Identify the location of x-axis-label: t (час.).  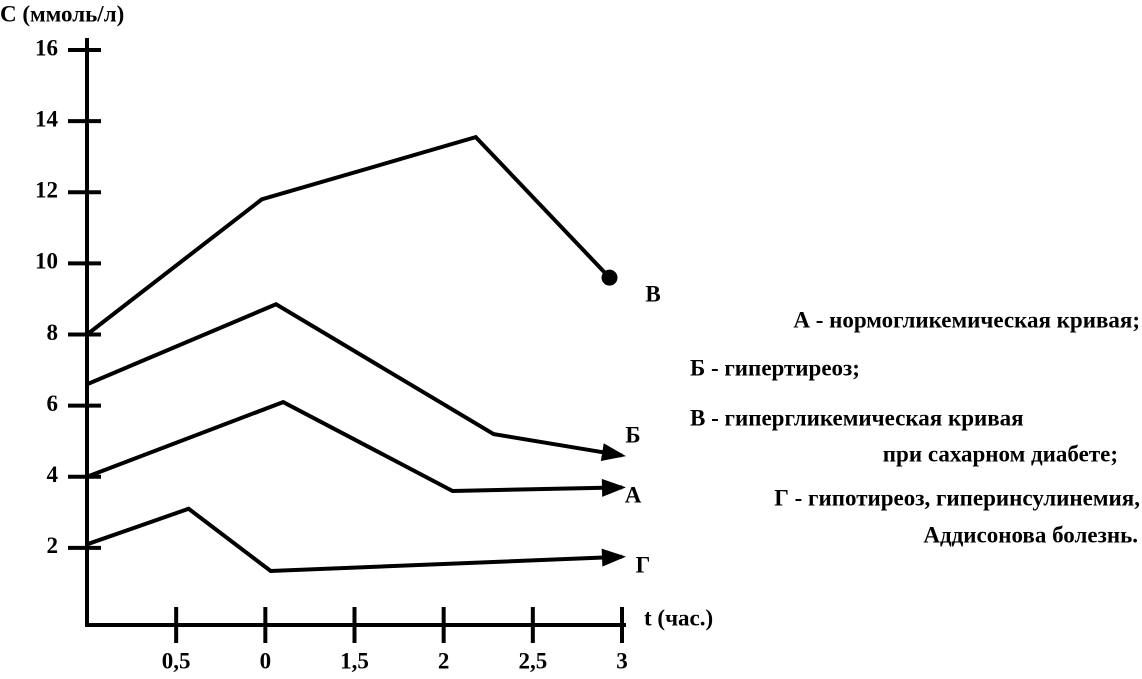
(678, 617).